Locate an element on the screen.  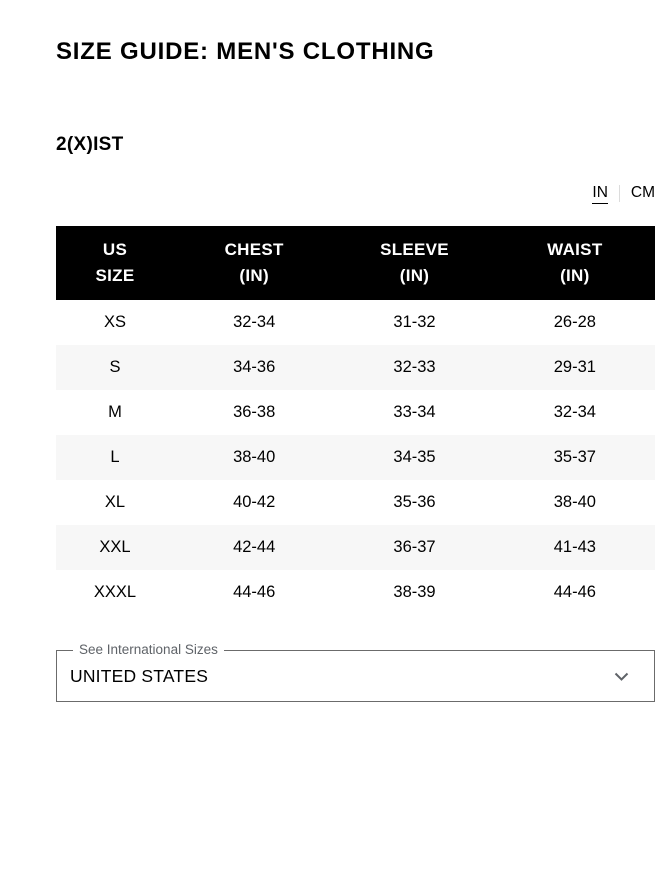
table-row-m: M 36-38 33-34 32-34 is located at coordinates (355, 412).